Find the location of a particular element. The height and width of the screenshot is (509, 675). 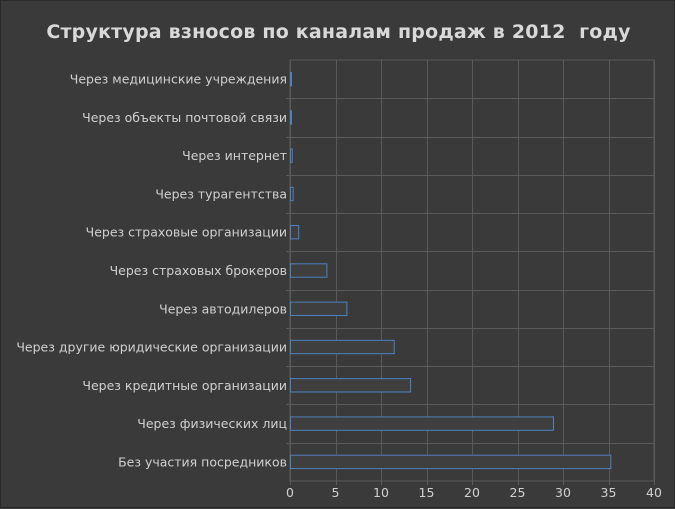

x-tick-label: 15 is located at coordinates (427, 492).